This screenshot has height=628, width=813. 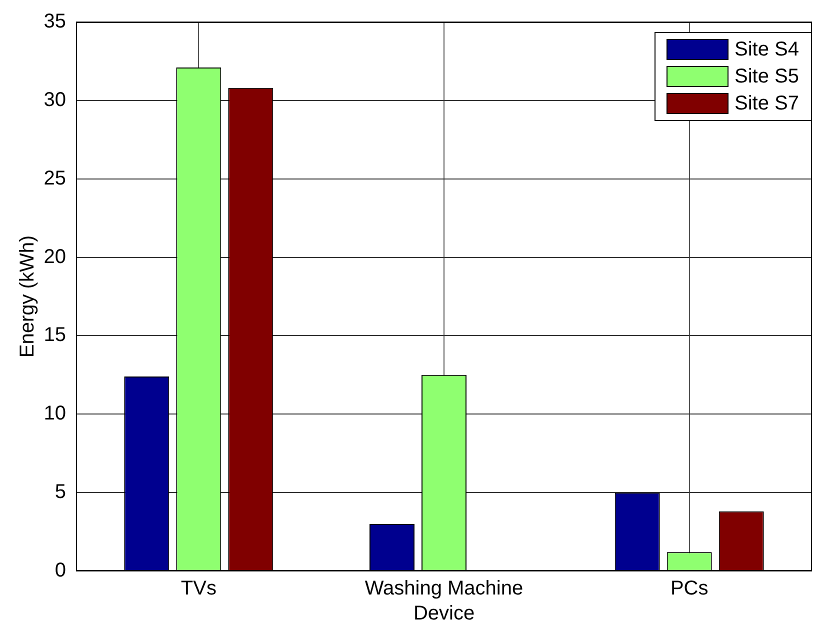 I want to click on y-tick-label: 35, so click(x=55, y=21).